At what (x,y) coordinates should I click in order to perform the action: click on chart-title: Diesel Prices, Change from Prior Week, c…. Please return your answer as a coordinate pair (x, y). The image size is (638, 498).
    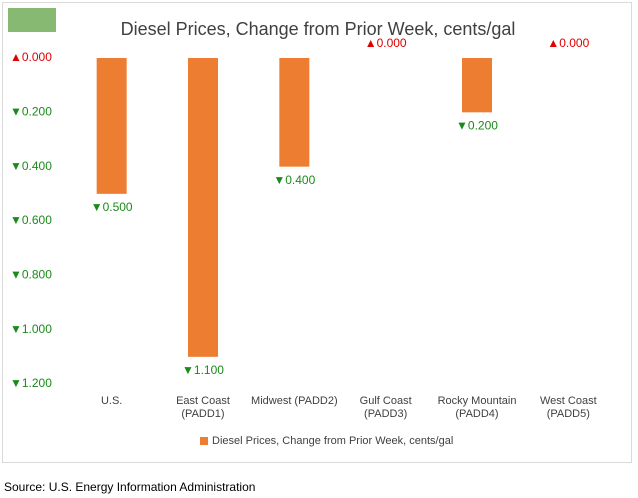
    Looking at the image, I should click on (318, 29).